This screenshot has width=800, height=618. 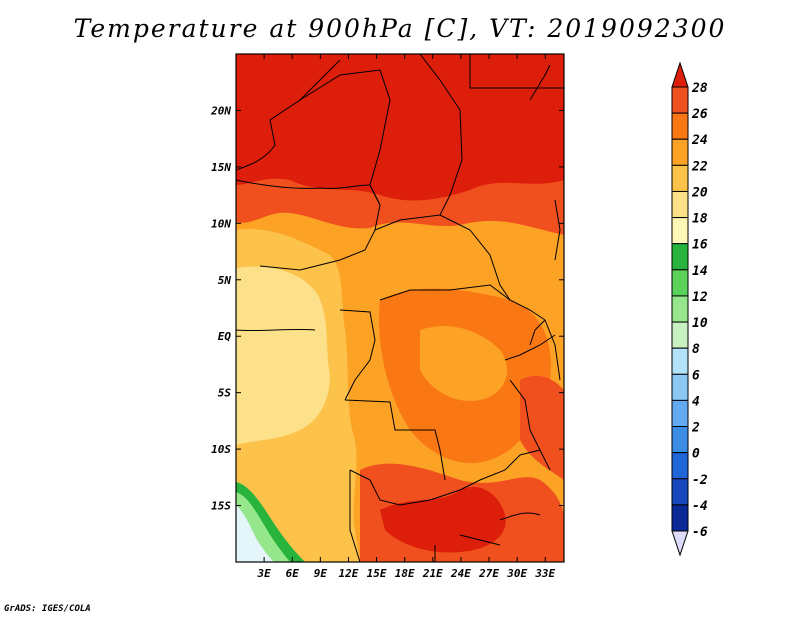 I want to click on y-tick-label: 10N, so click(x=221, y=223).